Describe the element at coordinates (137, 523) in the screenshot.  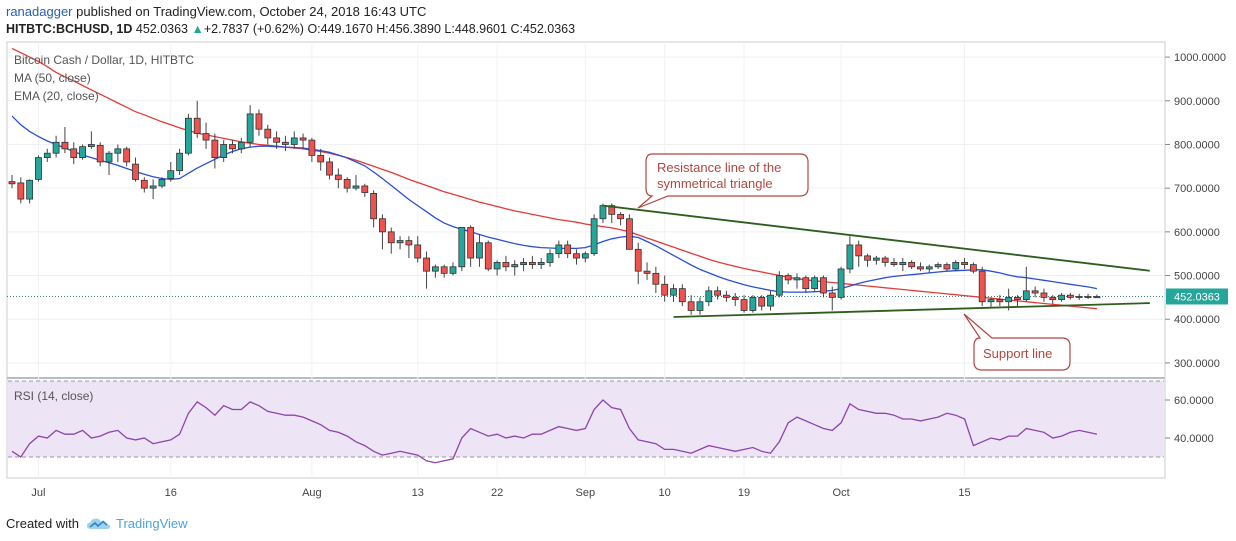
I see `tradingview-logo: TradingView` at that location.